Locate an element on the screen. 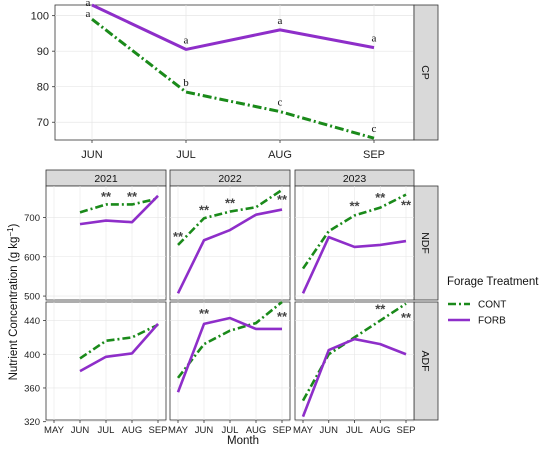 The width and height of the screenshot is (550, 450). y-axis-title-superscript: −1 is located at coordinates (10, 232).